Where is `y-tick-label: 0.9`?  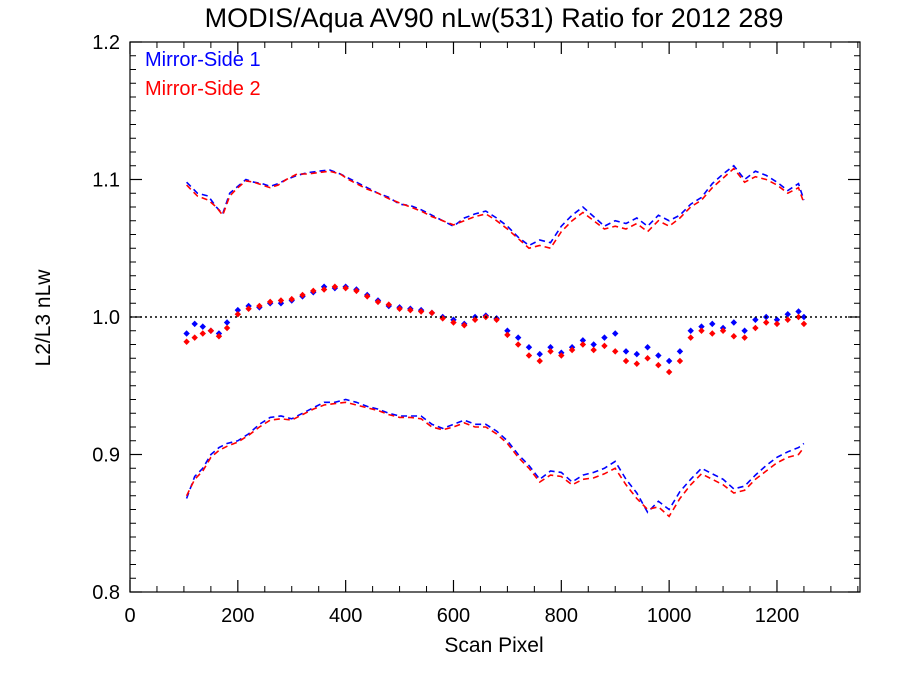
y-tick-label: 0.9 is located at coordinates (106, 456).